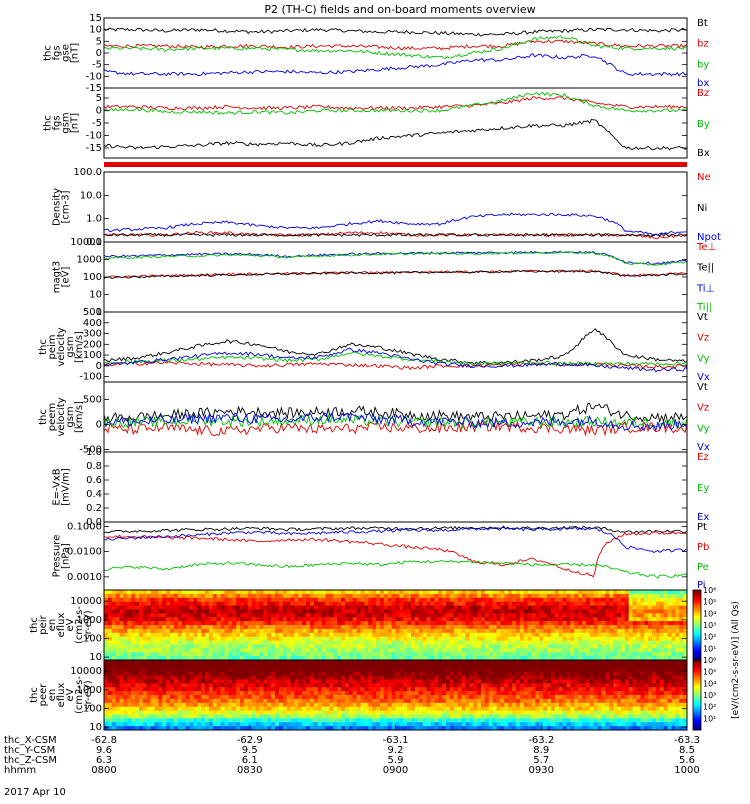 The width and height of the screenshot is (750, 804). I want to click on y-tick-label: 5, so click(99, 98).